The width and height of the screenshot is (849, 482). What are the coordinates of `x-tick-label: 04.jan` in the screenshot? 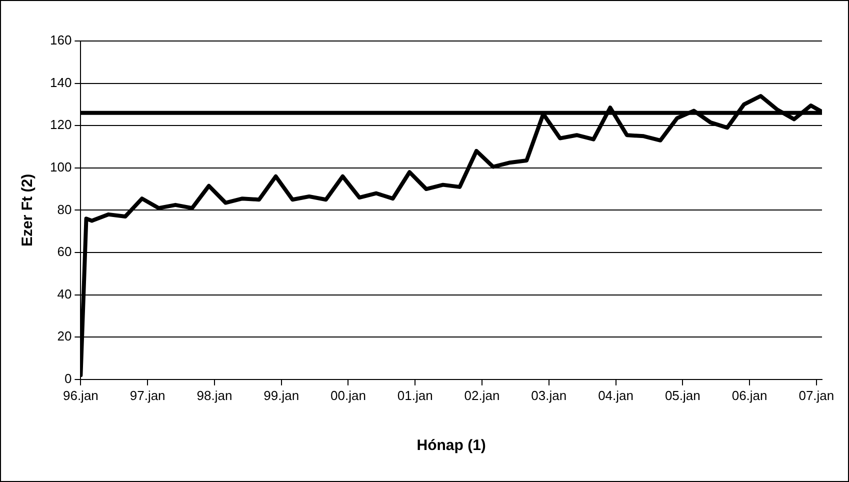 It's located at (616, 395).